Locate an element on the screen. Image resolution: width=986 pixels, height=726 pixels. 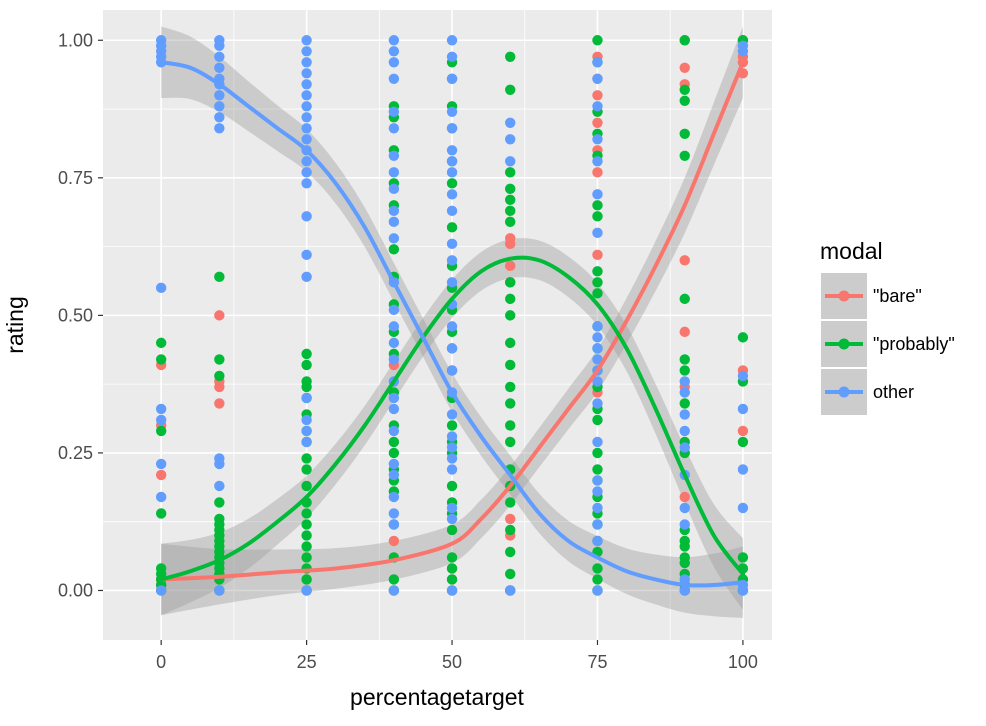
legend-label: "bare" is located at coordinates (897, 296).